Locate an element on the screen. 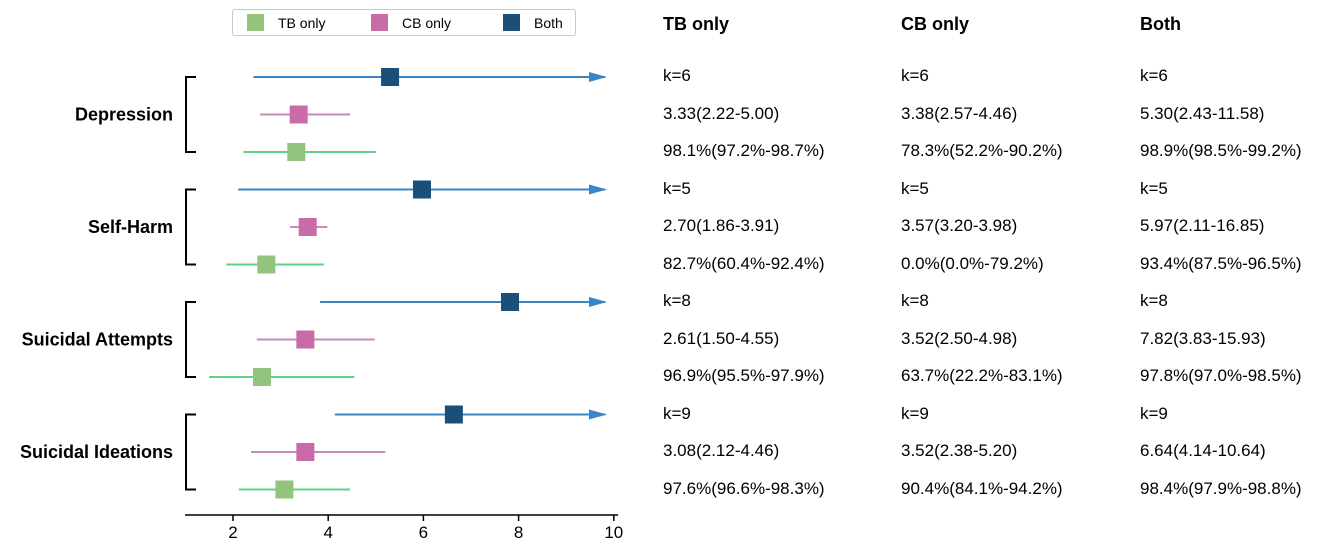  table-cell: 6.64(4.14-10.64) is located at coordinates (1203, 450).